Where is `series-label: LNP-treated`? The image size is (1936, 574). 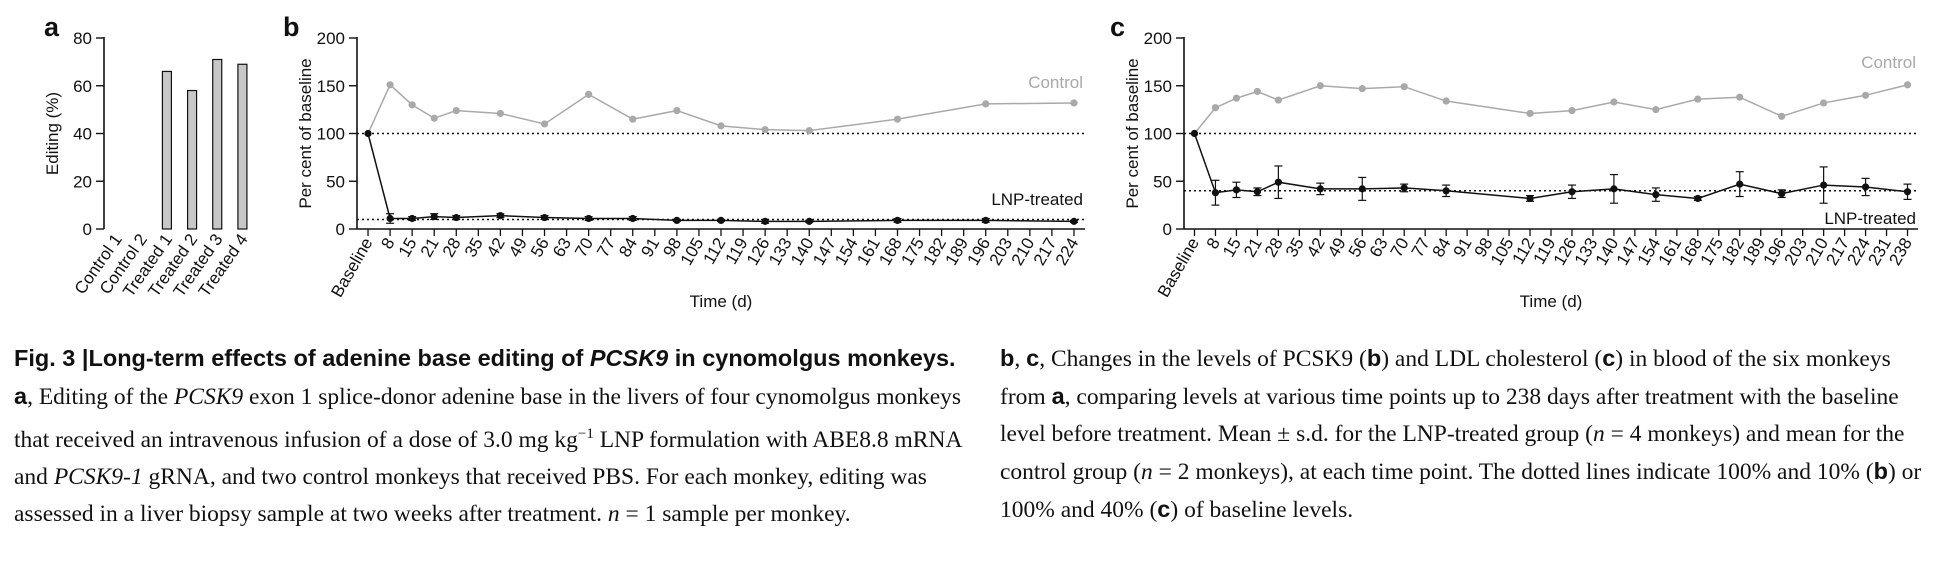 series-label: LNP-treated is located at coordinates (1870, 218).